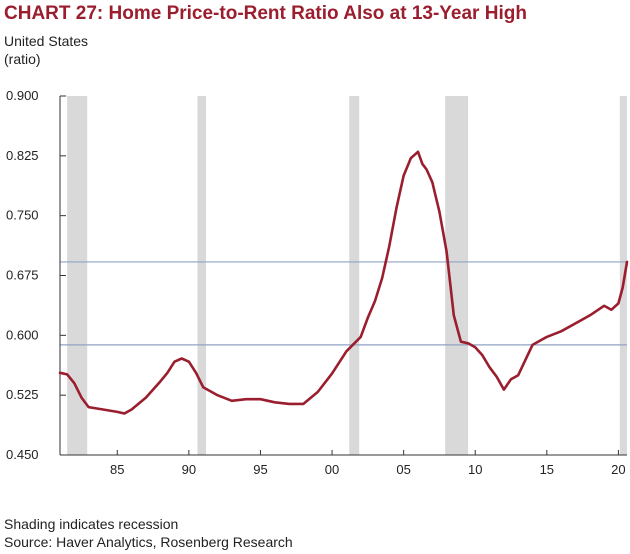 The height and width of the screenshot is (554, 630). Describe the element at coordinates (22, 454) in the screenshot. I see `y-tick-label-0: 0.450` at that location.